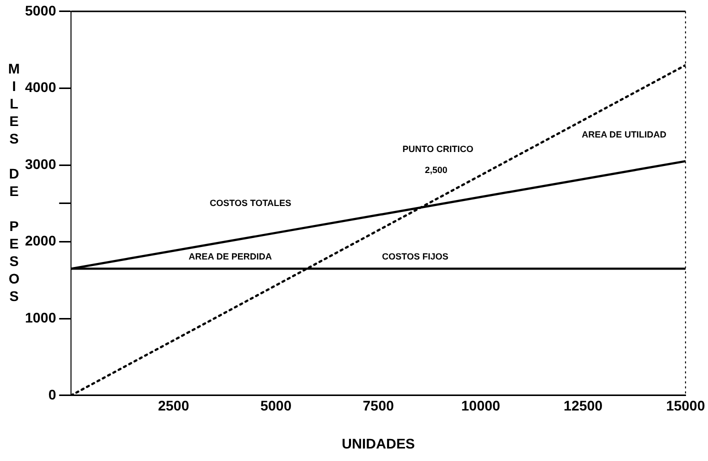  What do you see at coordinates (378, 406) in the screenshot?
I see `x-tick-label: 7500` at bounding box center [378, 406].